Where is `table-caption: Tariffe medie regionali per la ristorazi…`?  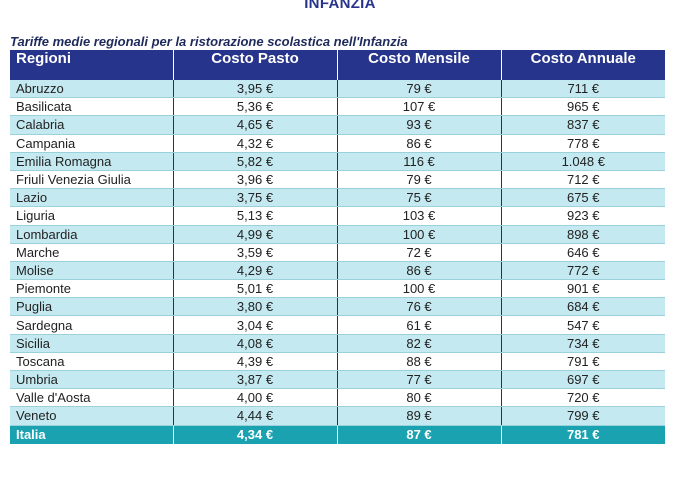
table-caption: Tariffe medie regionali per la ristorazi… is located at coordinates (209, 41).